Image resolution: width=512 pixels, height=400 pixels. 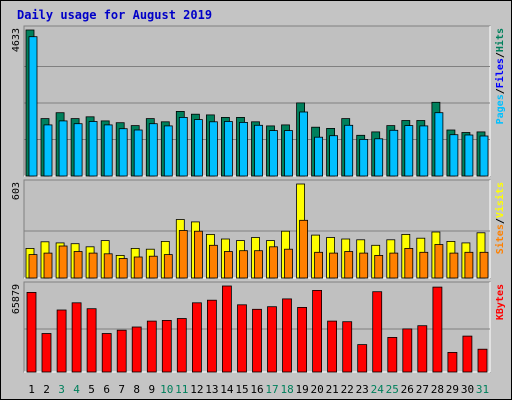 What do you see at coordinates (286, 389) in the screenshot?
I see `x-tick-label: 18` at bounding box center [286, 389].